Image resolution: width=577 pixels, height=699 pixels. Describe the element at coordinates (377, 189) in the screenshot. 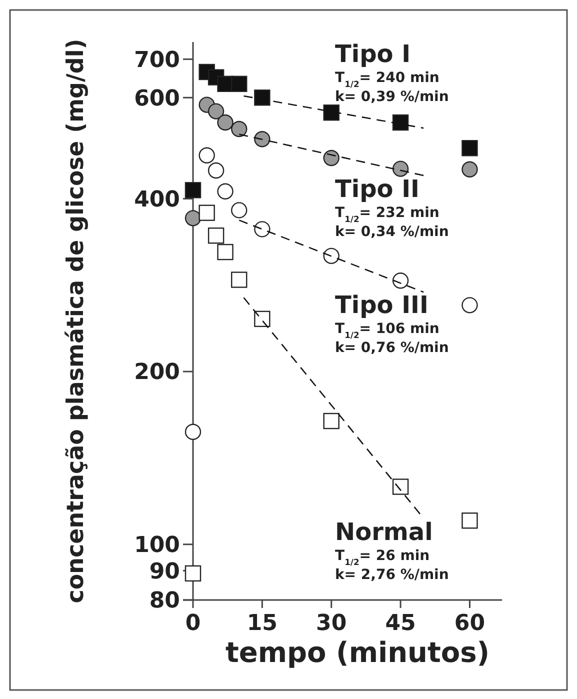

I see `series-label: Tipo II` at that location.